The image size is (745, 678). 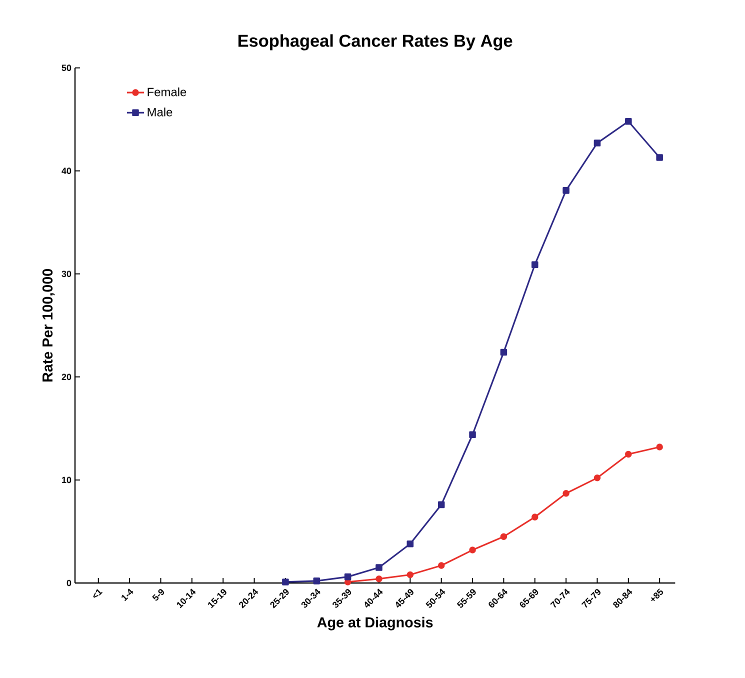 What do you see at coordinates (67, 274) in the screenshot?
I see `y-tick-label: 30` at bounding box center [67, 274].